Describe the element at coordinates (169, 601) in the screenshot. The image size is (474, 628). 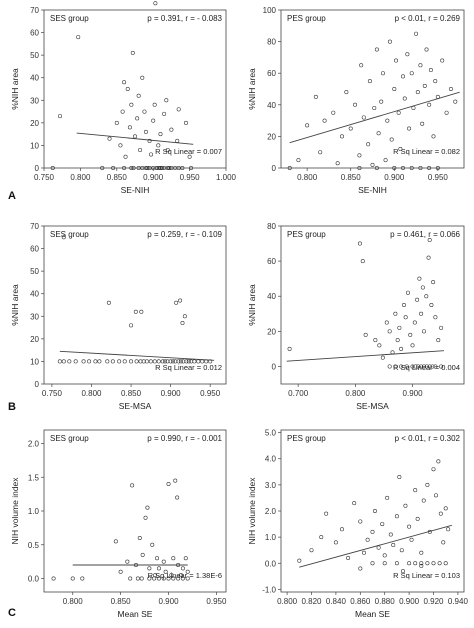
I see `chart5-xtick-label: 0.900` at that location.